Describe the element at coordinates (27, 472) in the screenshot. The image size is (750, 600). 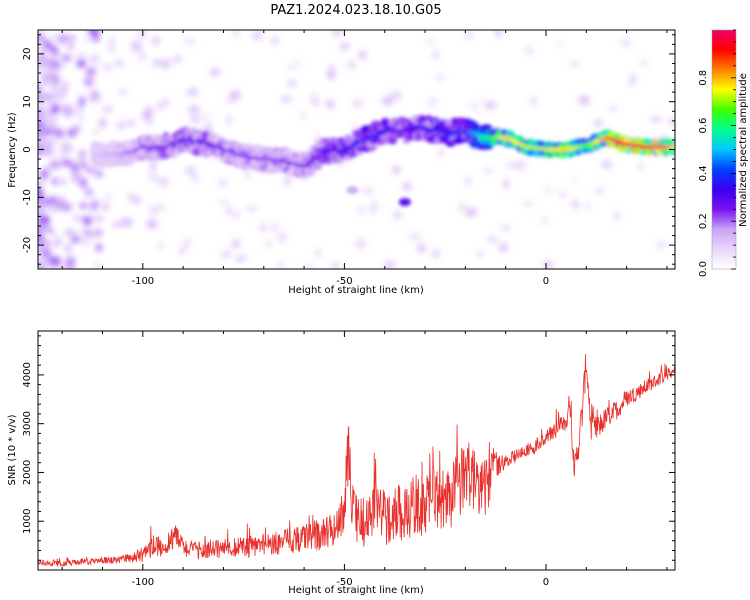
I see `y-tick-label: 2000` at that location.